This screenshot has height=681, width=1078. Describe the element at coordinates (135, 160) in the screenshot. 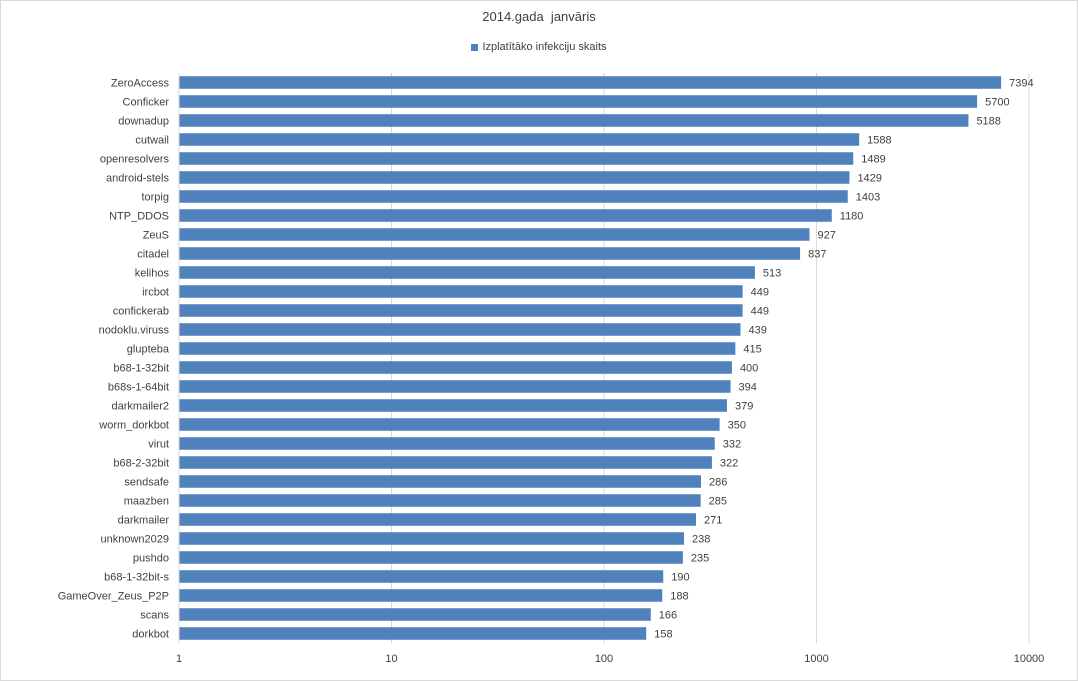

I see `category-label: openresolvers` at that location.